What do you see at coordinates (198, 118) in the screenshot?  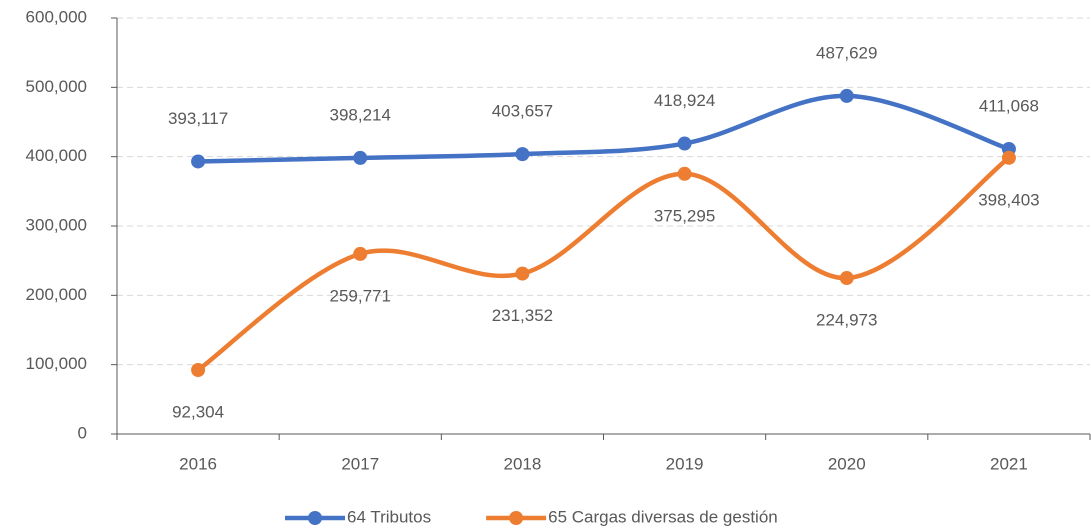 I see `data-label: 393,117` at bounding box center [198, 118].